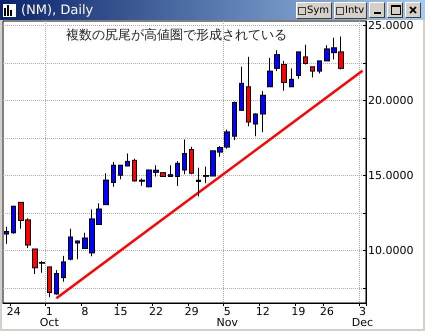  I want to click on x-tick-label: 5 Nov, so click(227, 317).